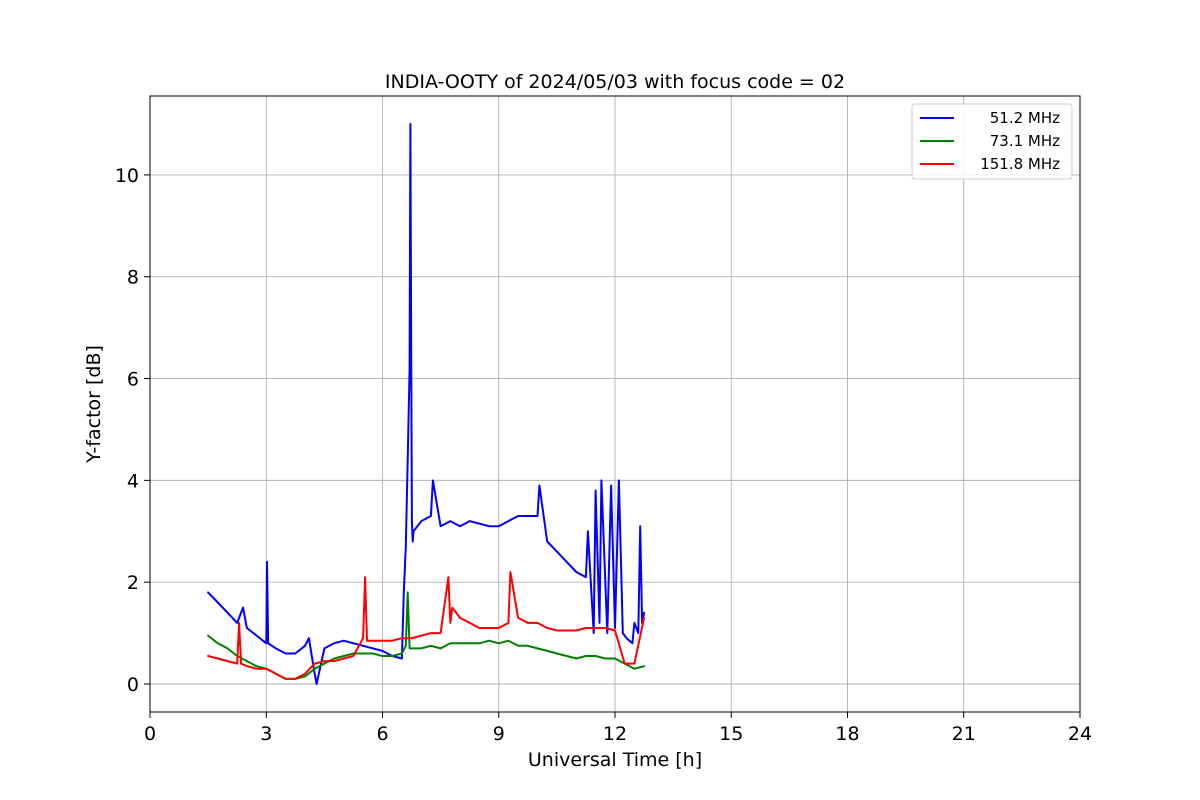 The width and height of the screenshot is (1200, 800). Describe the element at coordinates (1080, 734) in the screenshot. I see `x-tick-label: 24` at that location.